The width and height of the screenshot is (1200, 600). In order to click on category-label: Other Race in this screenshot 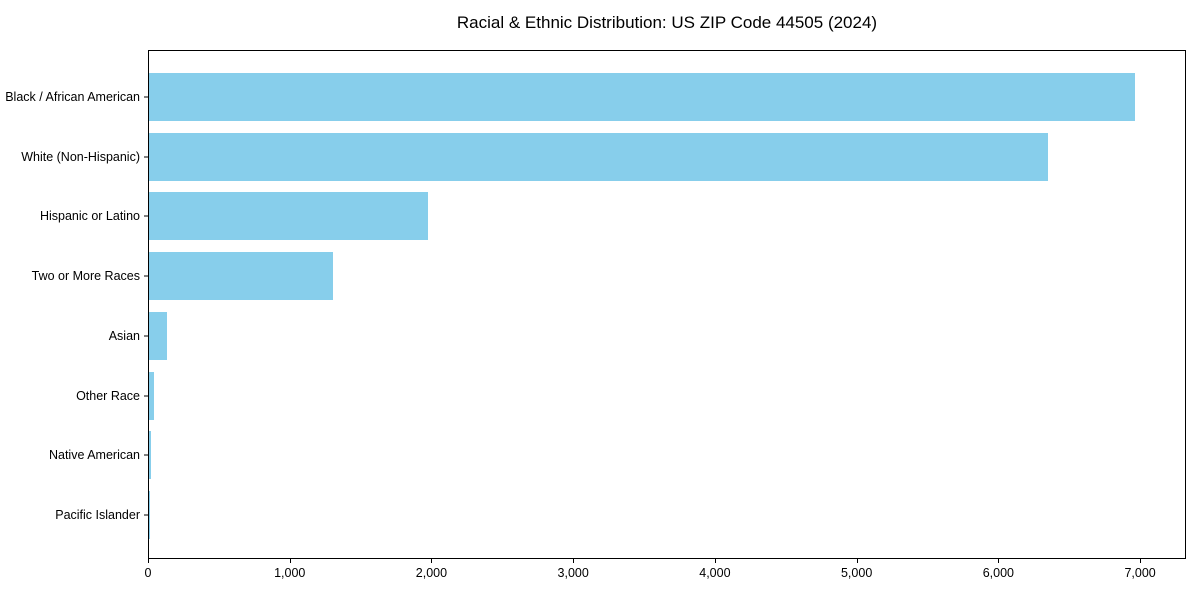, I will do `click(108, 395)`.